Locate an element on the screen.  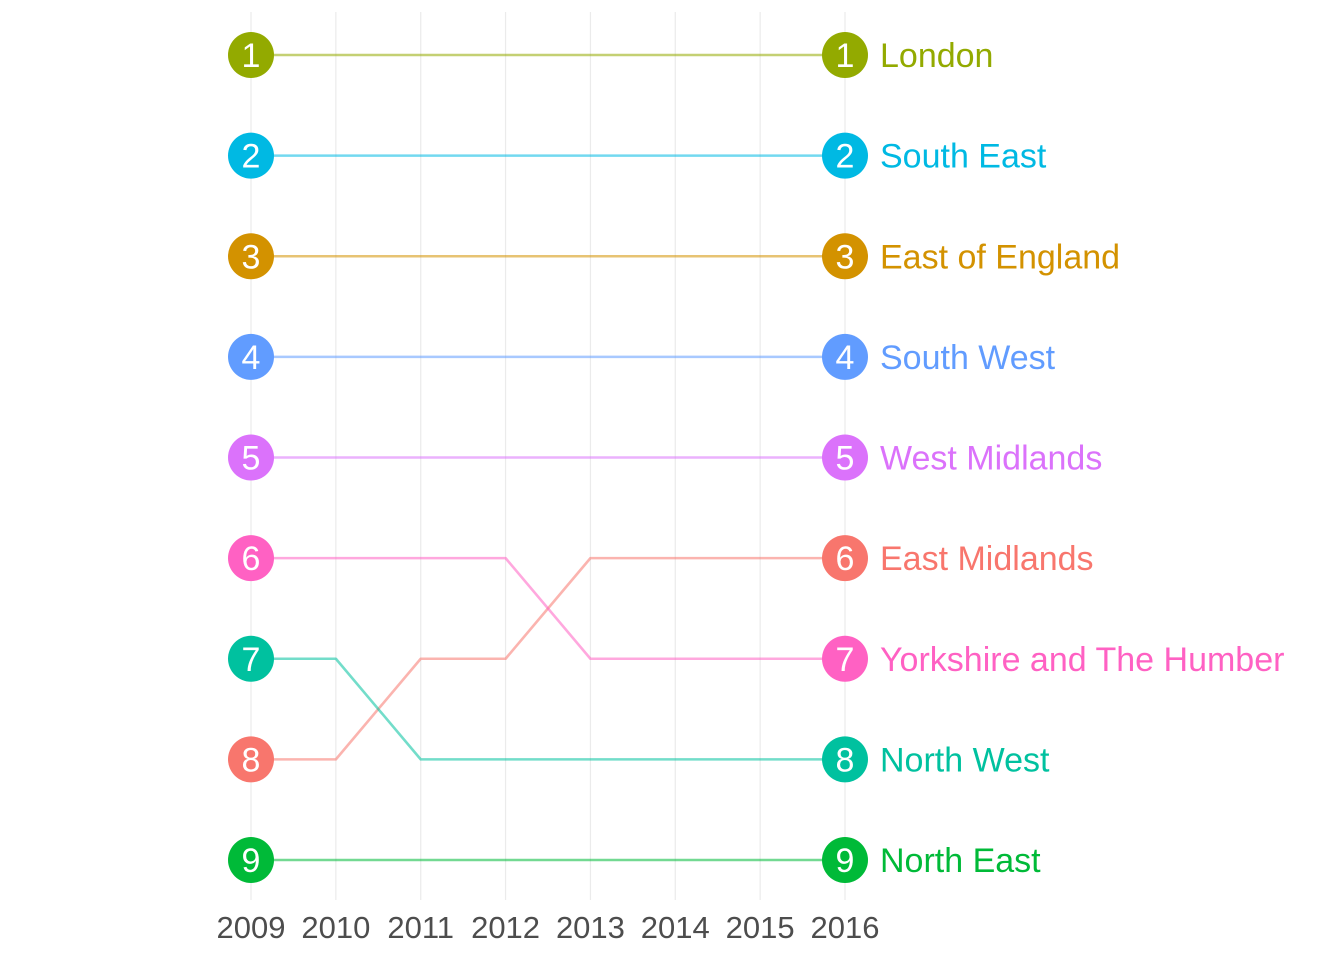
rank-point-start-north-east is located at coordinates (251, 860).